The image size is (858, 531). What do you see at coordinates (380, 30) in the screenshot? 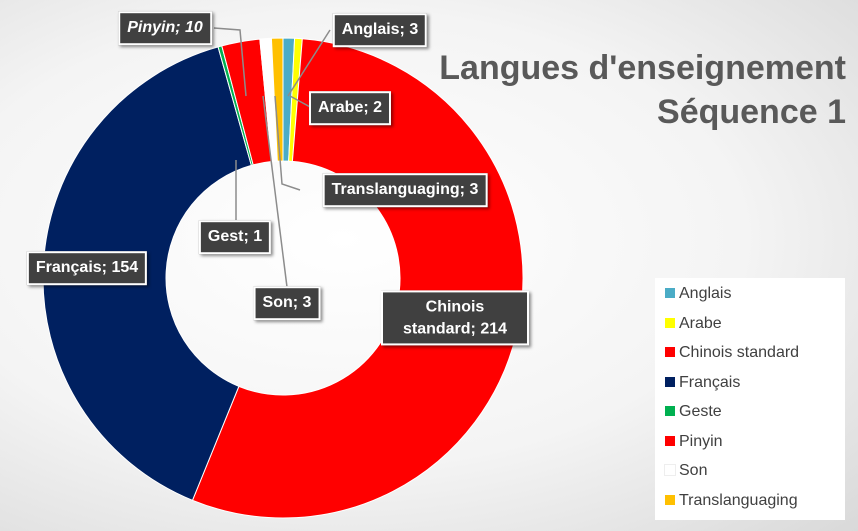
I see `data-label: Anglais; 3` at bounding box center [380, 30].